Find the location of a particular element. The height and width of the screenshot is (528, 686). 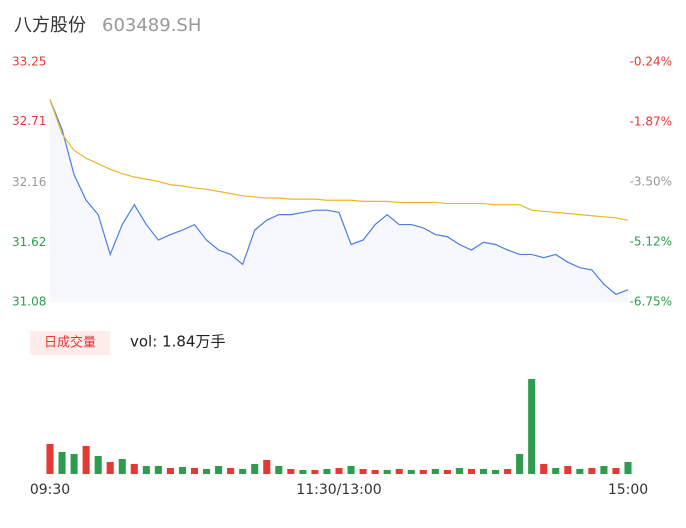

y2-tick-label: -5.12% is located at coordinates (651, 241).